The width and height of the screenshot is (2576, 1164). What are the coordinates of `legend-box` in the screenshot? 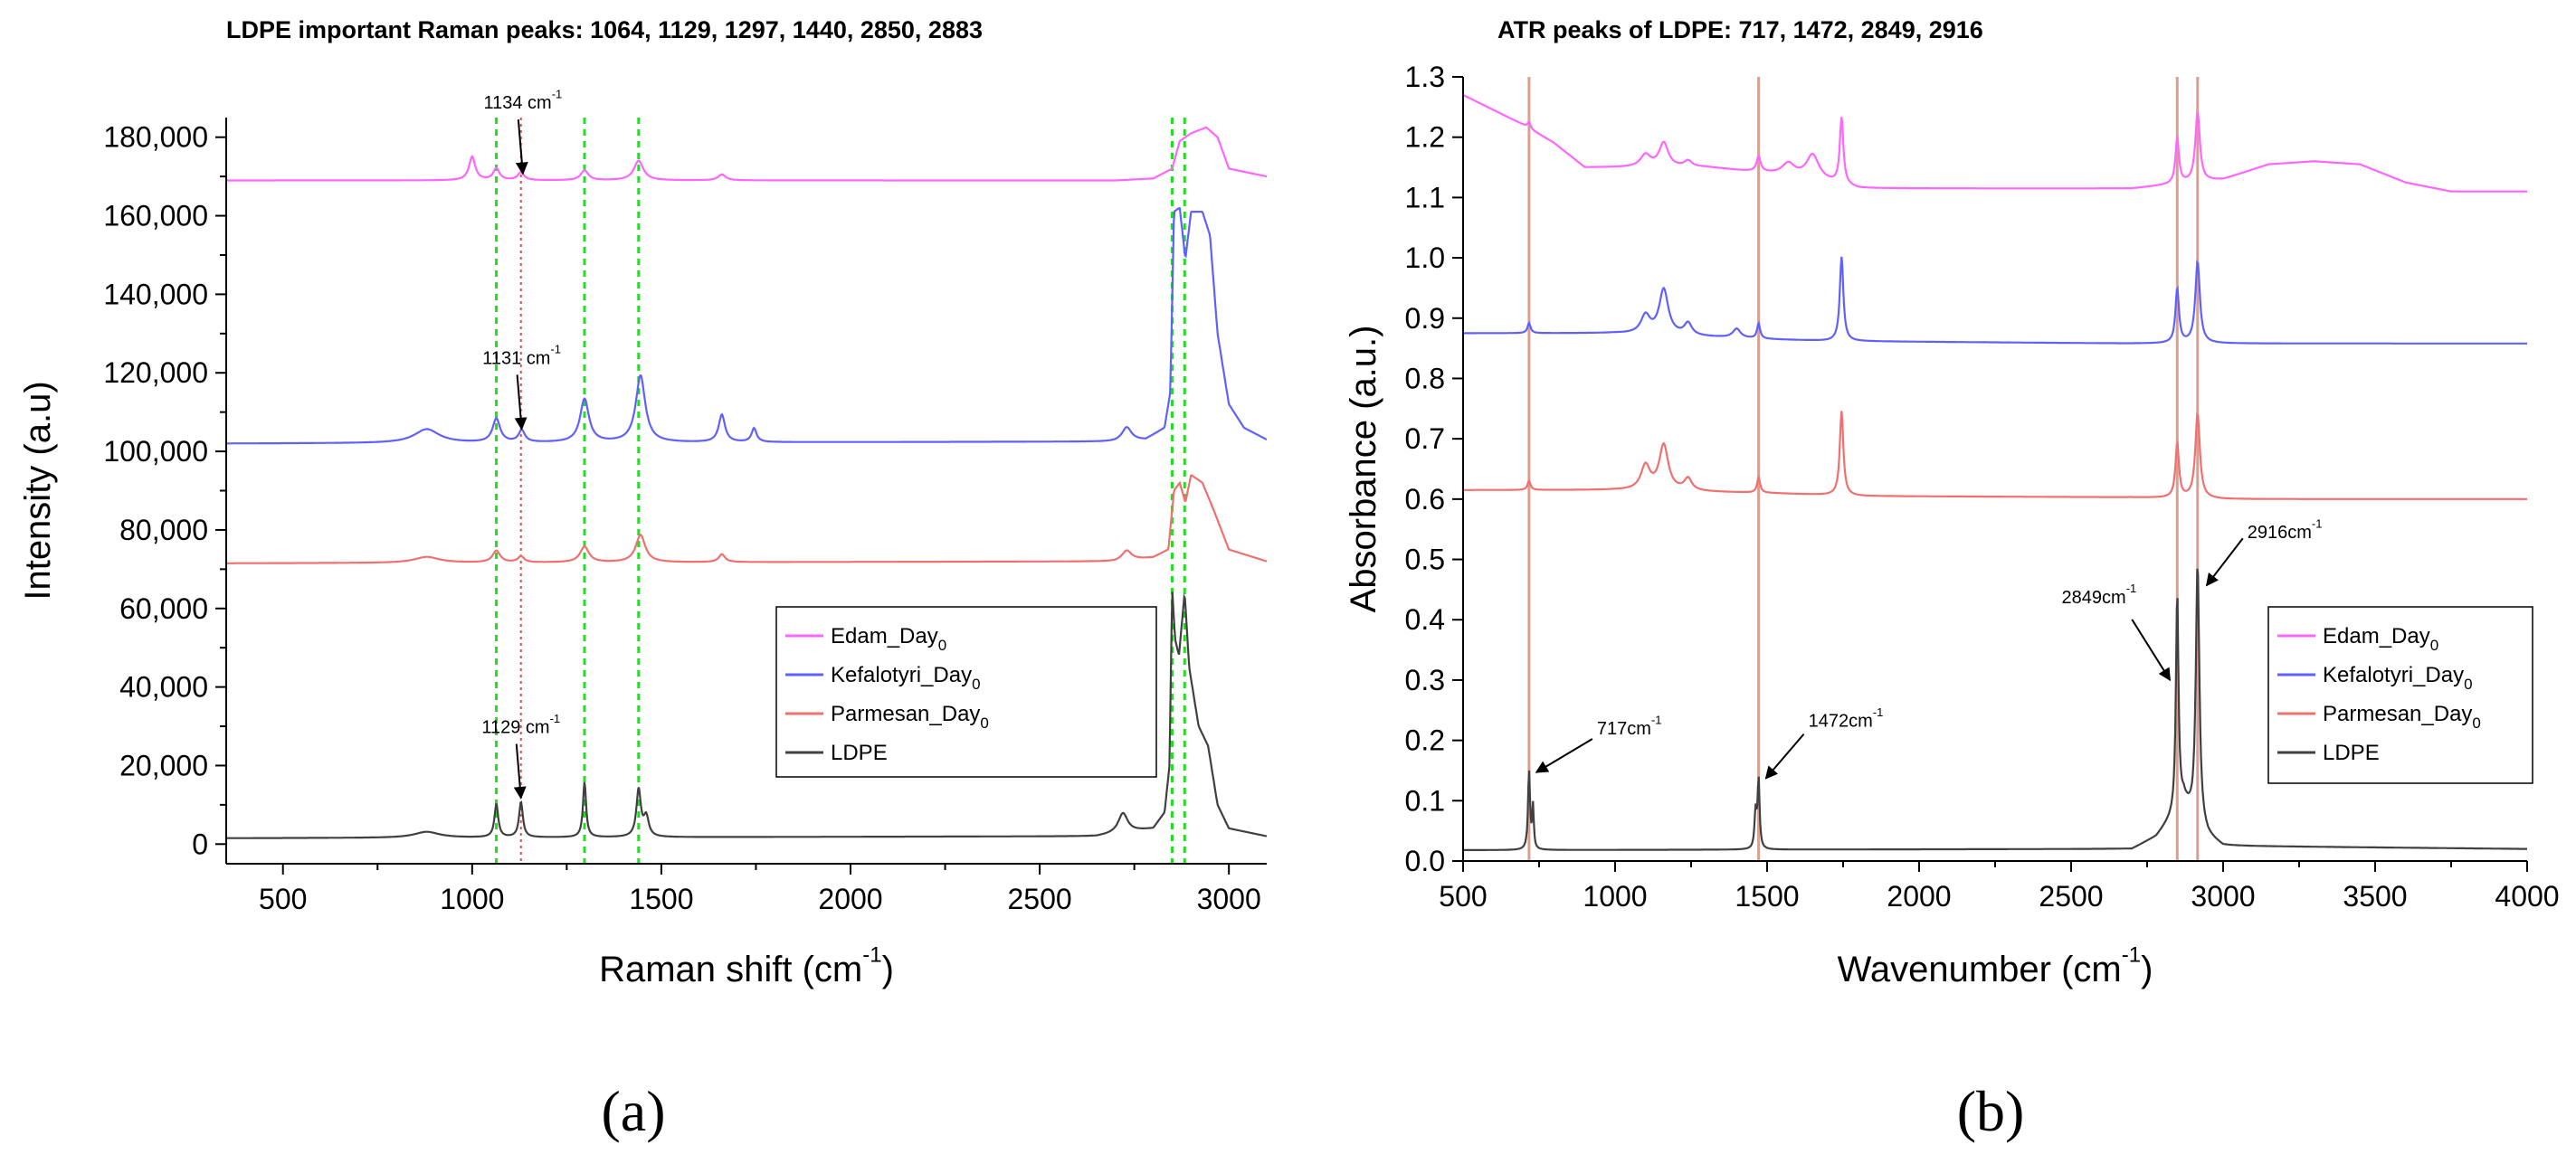 It's located at (966, 692).